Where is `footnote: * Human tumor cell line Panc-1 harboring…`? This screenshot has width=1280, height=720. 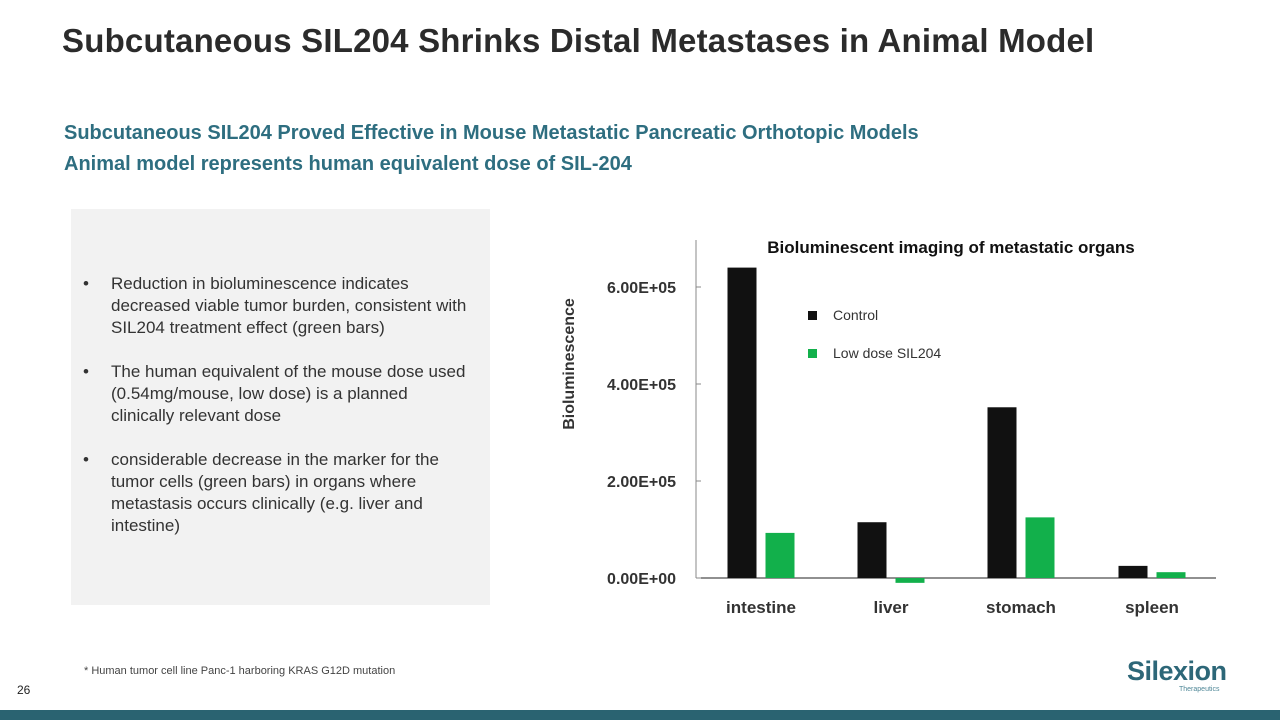
footnote: * Human tumor cell line Panc-1 harboring… is located at coordinates (240, 671).